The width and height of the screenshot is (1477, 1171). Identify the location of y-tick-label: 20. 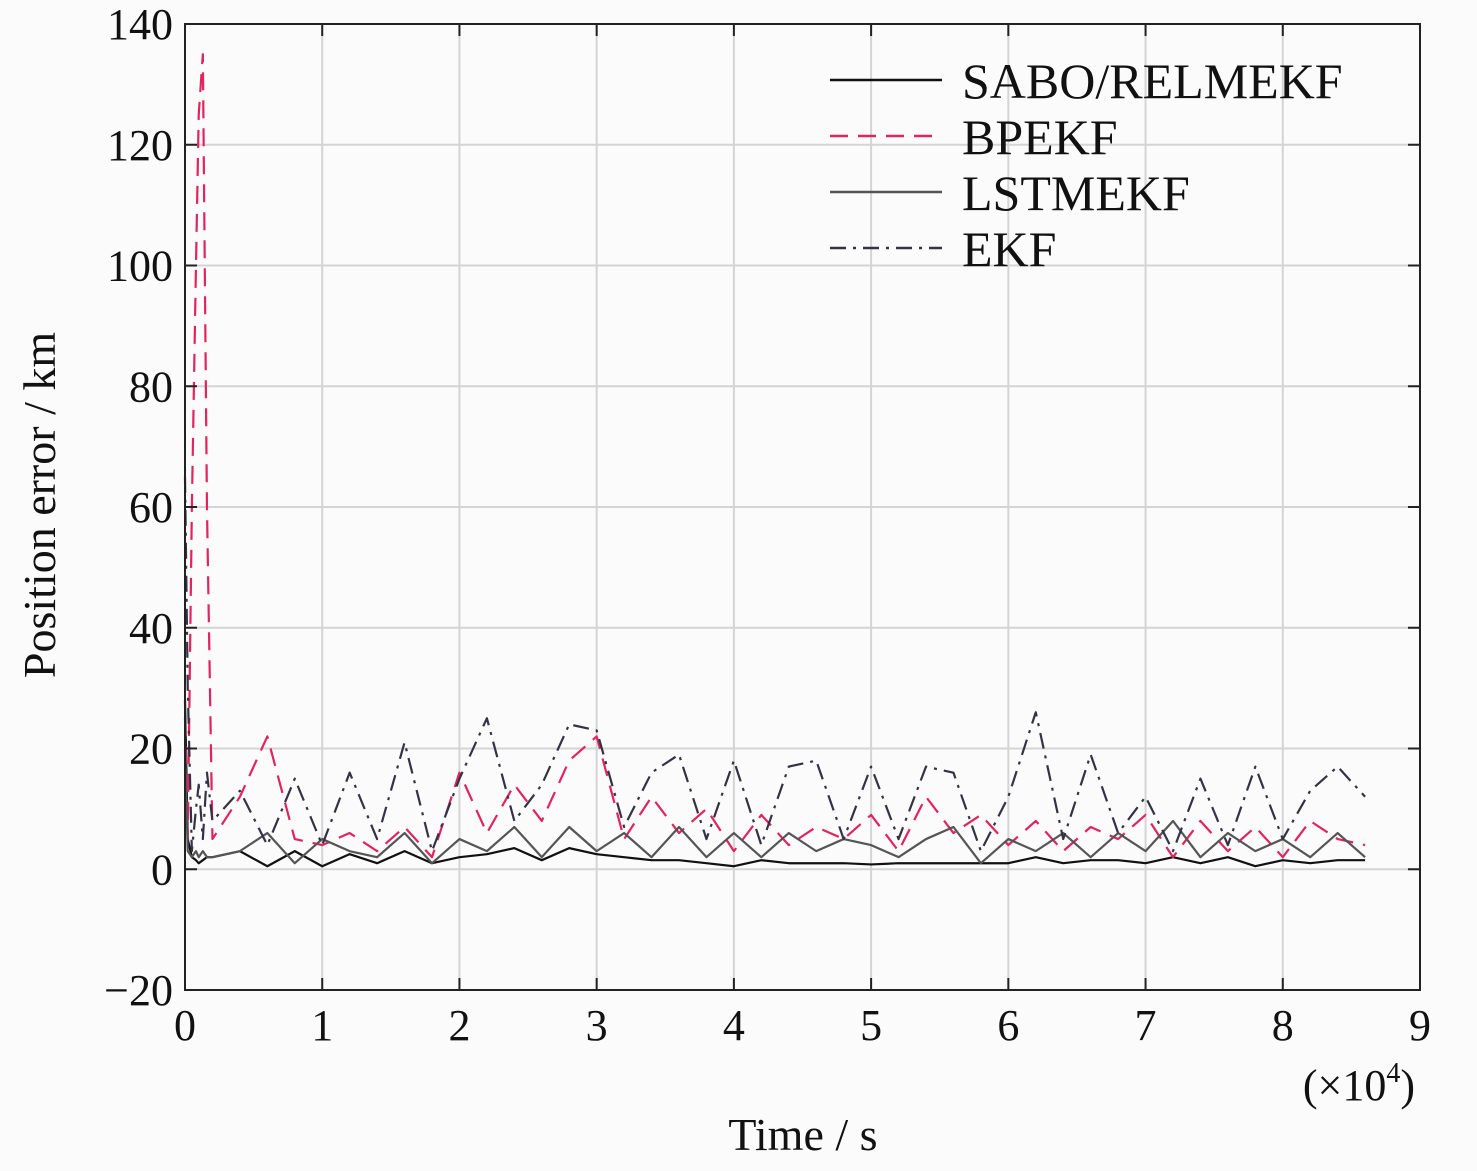
(151, 749).